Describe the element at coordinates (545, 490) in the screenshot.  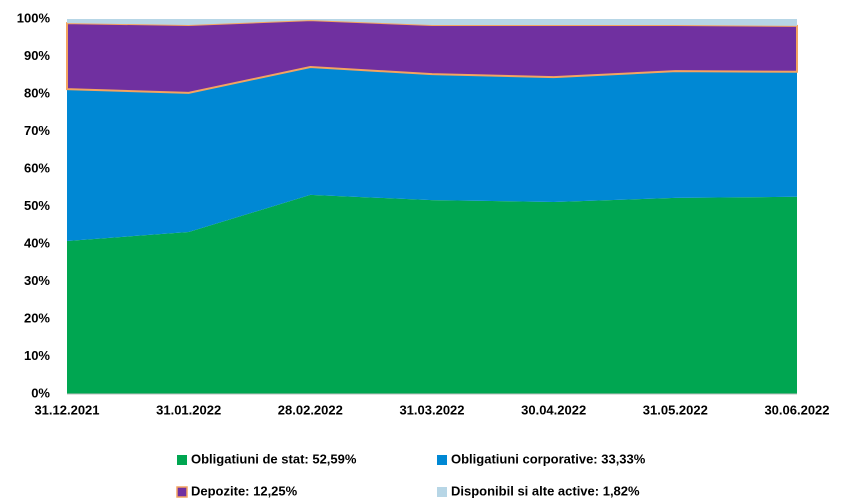
I see `legend-label: Disponibil si alte active: 1,82%` at that location.